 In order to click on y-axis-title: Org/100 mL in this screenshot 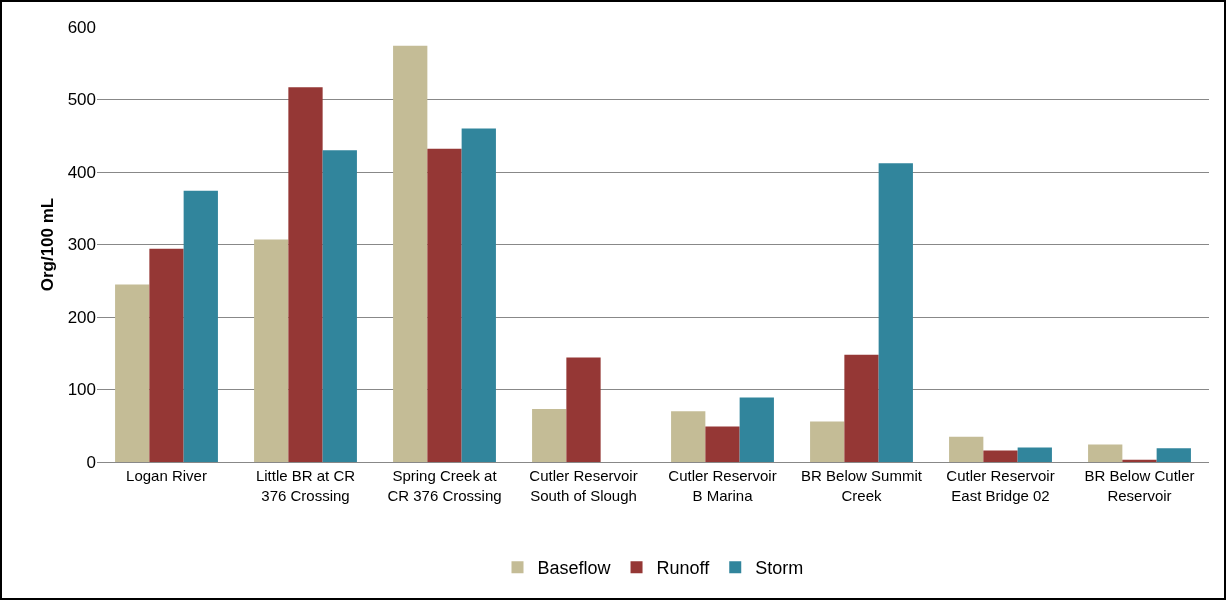, I will do `click(47, 244)`.